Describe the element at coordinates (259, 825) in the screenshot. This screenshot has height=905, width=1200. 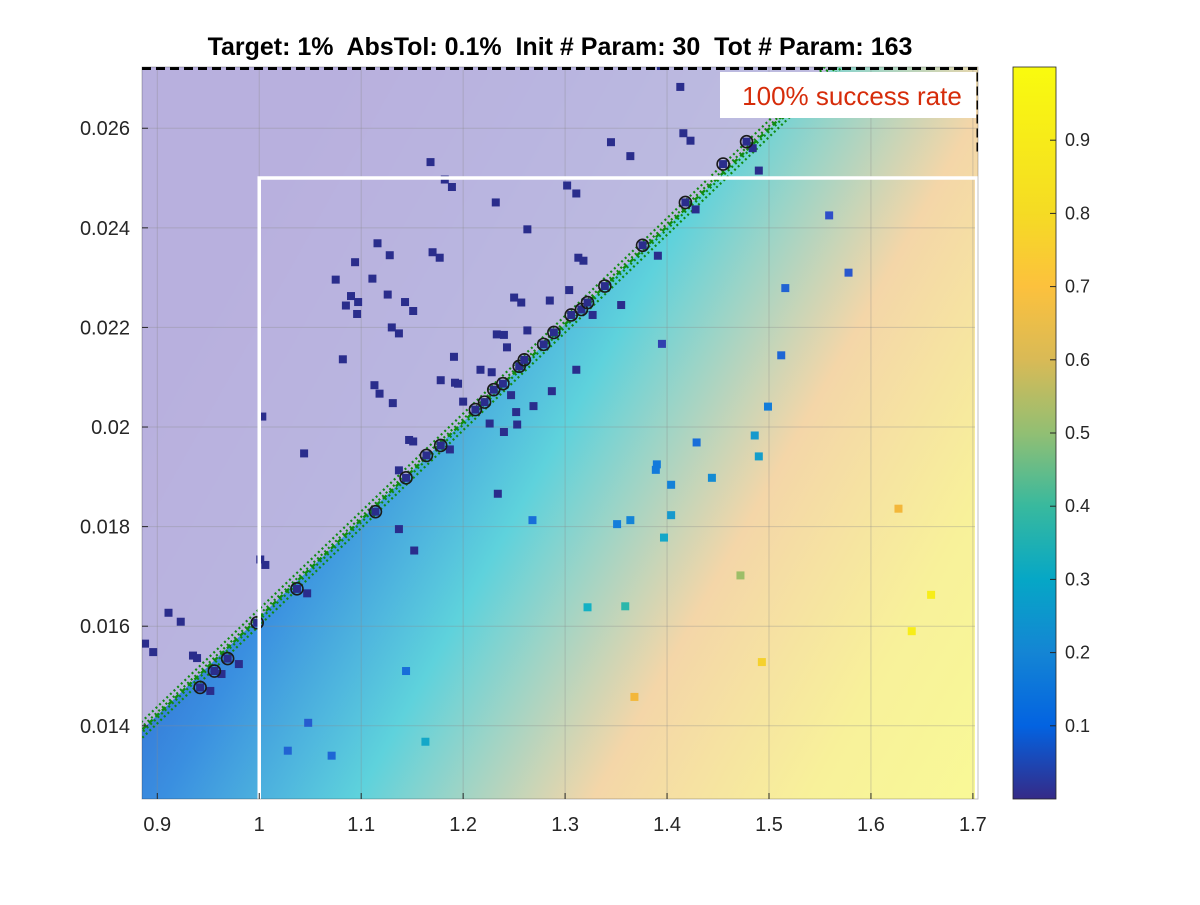
I see `x-tick-label: 1` at that location.